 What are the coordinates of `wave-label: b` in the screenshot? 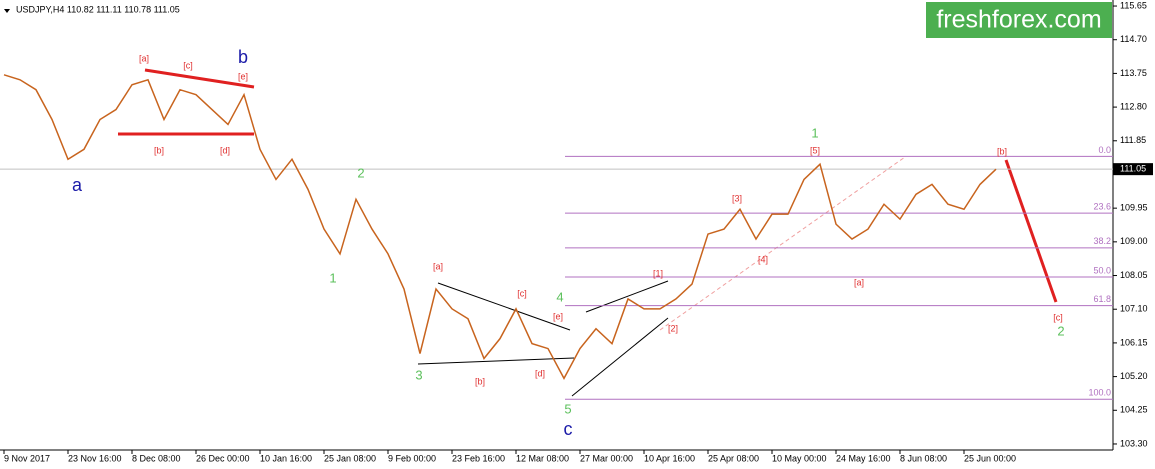 It's located at (243, 57).